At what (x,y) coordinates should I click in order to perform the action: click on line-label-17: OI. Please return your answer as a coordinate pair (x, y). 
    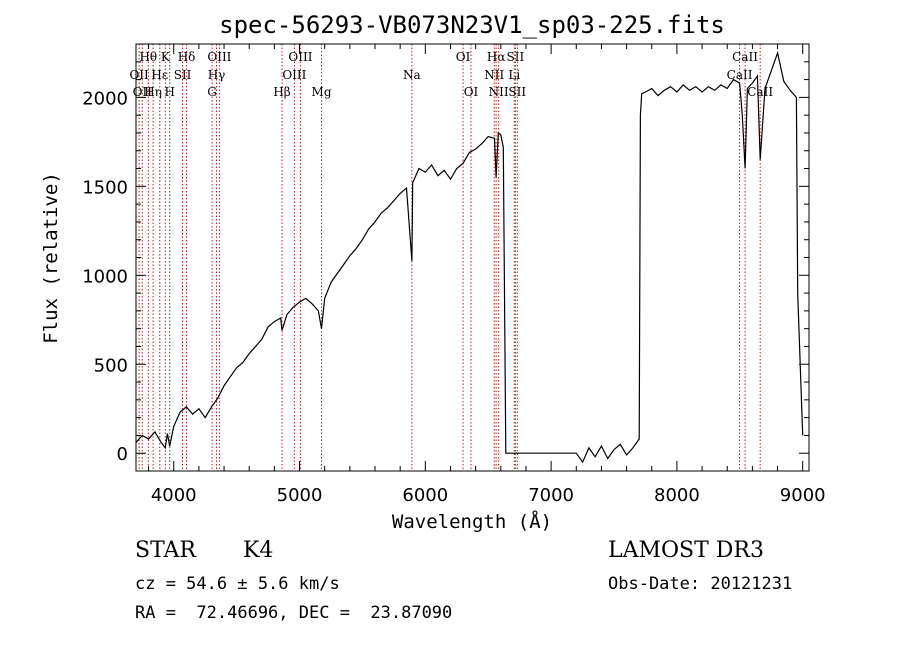
    Looking at the image, I should click on (463, 57).